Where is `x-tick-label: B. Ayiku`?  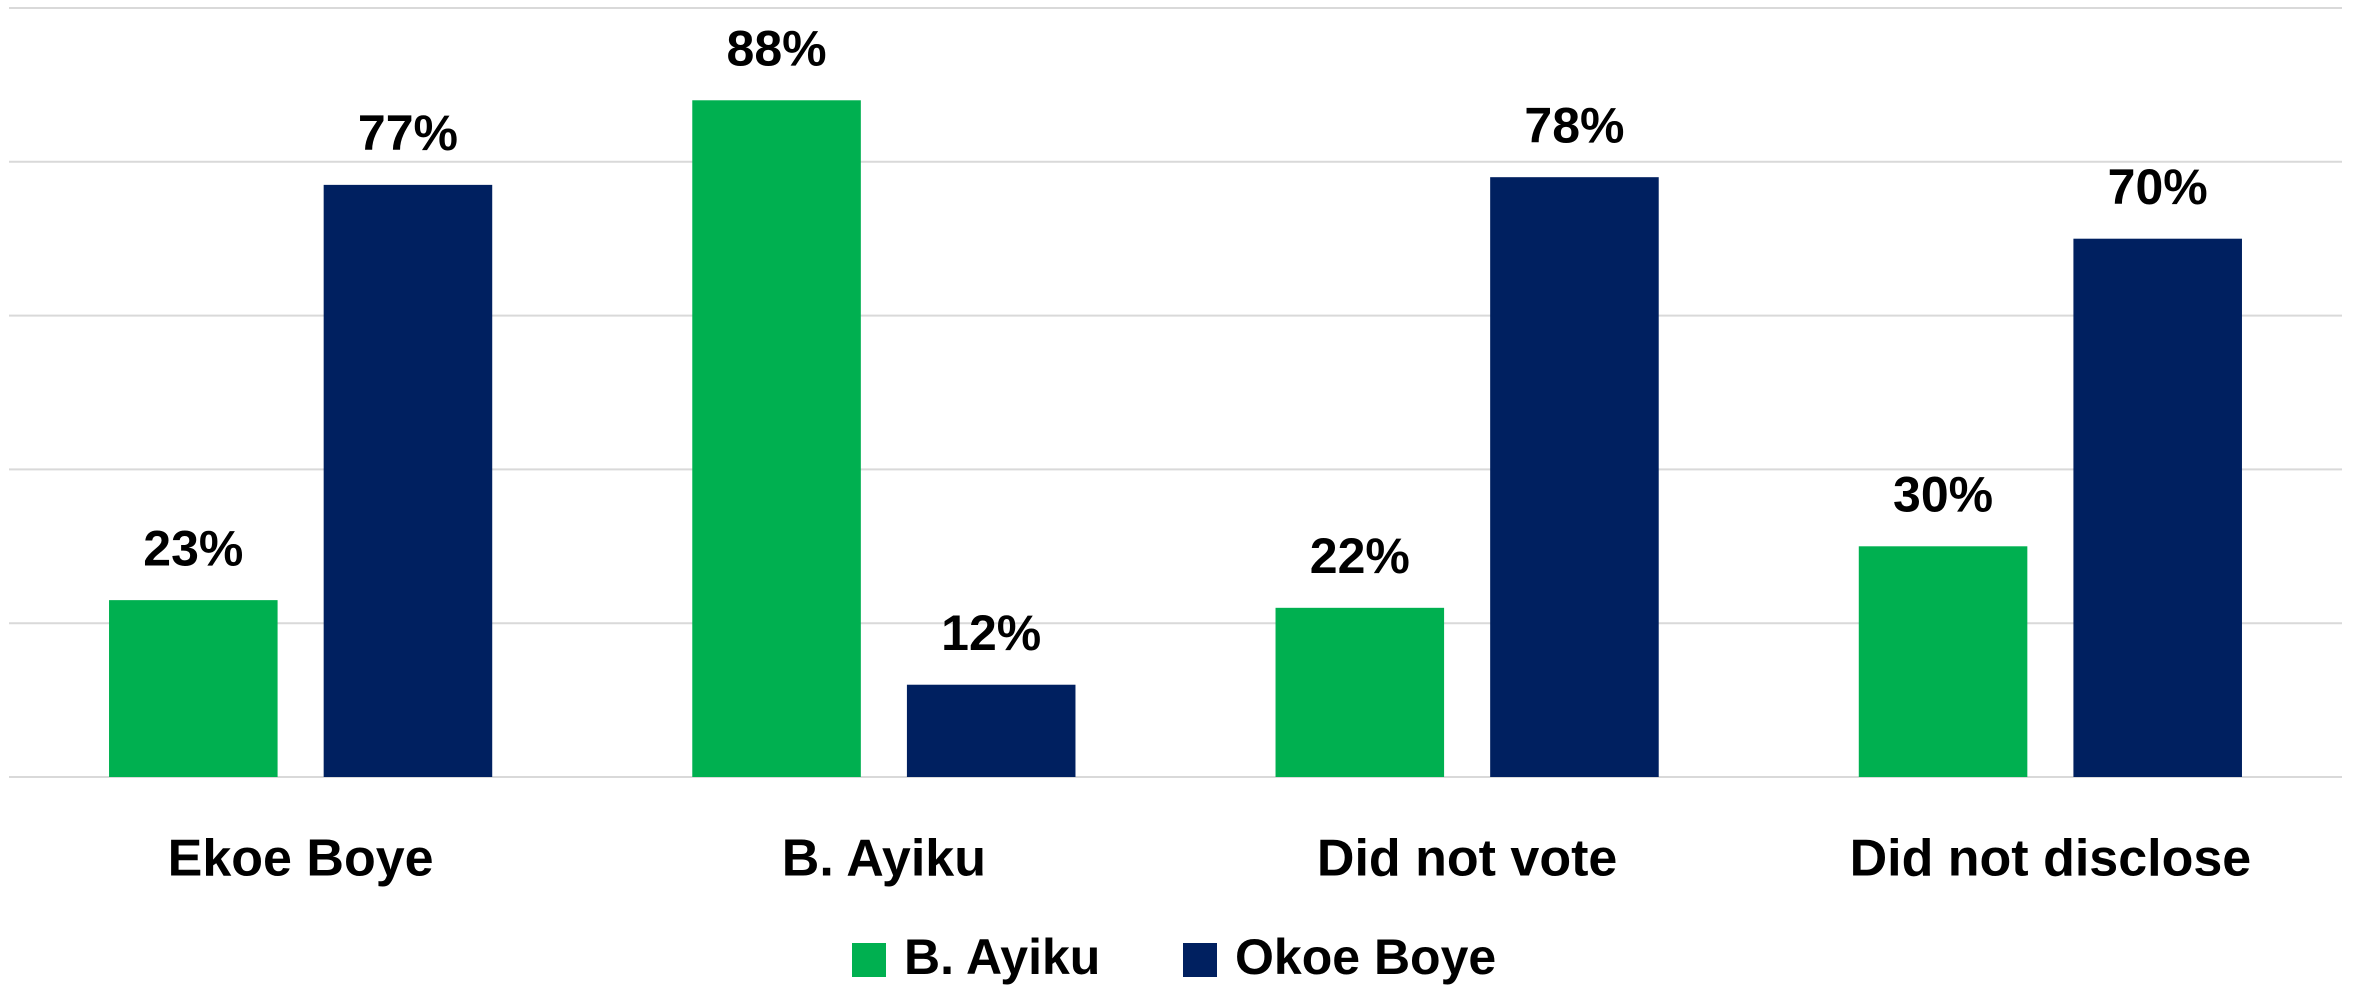
x-tick-label: B. Ayiku is located at coordinates (884, 859).